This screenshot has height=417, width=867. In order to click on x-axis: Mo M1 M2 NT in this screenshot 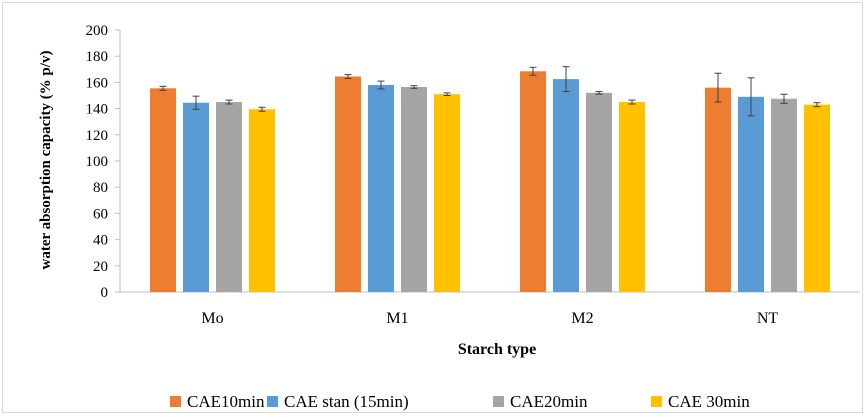, I will do `click(490, 309)`.